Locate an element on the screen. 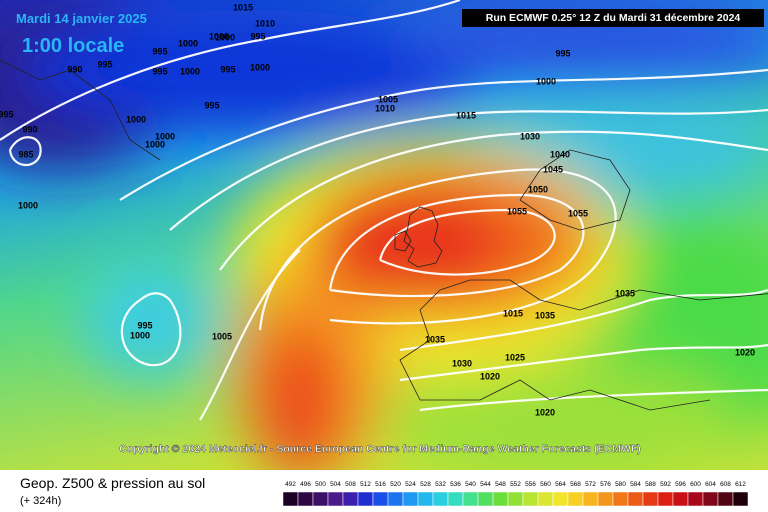 The image size is (768, 512). legend-label: 572 is located at coordinates (590, 484).